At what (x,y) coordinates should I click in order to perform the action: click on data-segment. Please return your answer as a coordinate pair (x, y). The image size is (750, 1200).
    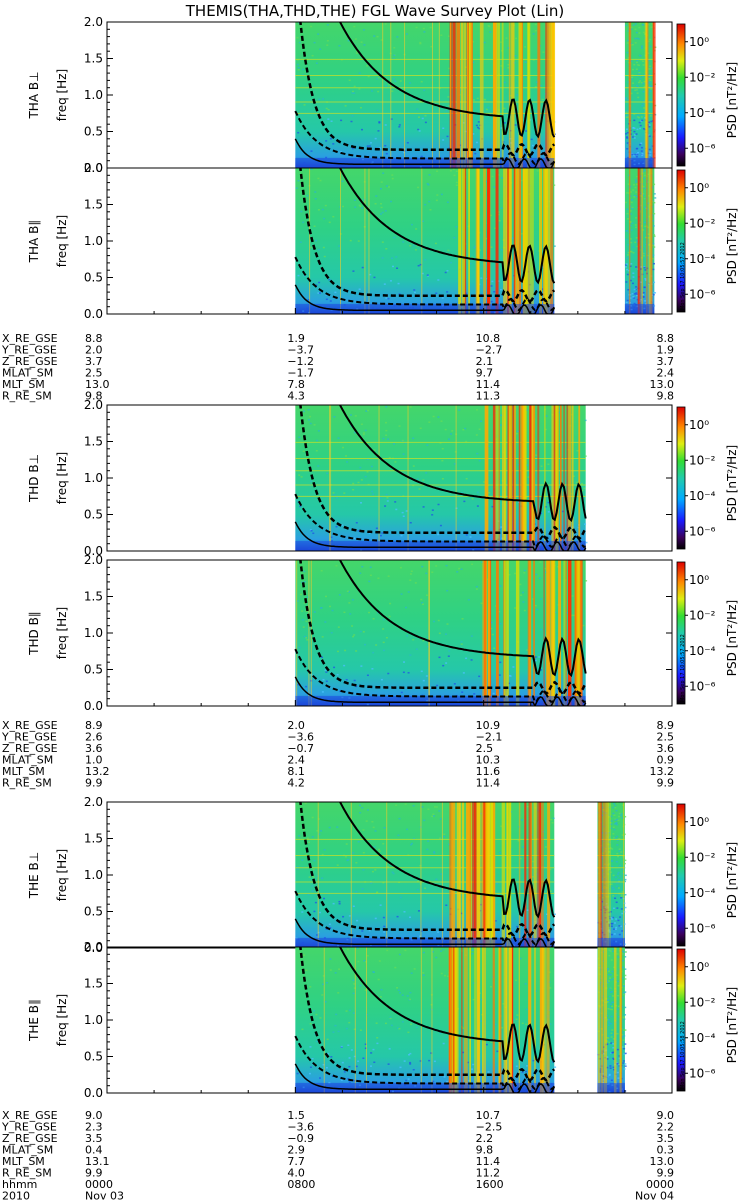
    Looking at the image, I should click on (440, 478).